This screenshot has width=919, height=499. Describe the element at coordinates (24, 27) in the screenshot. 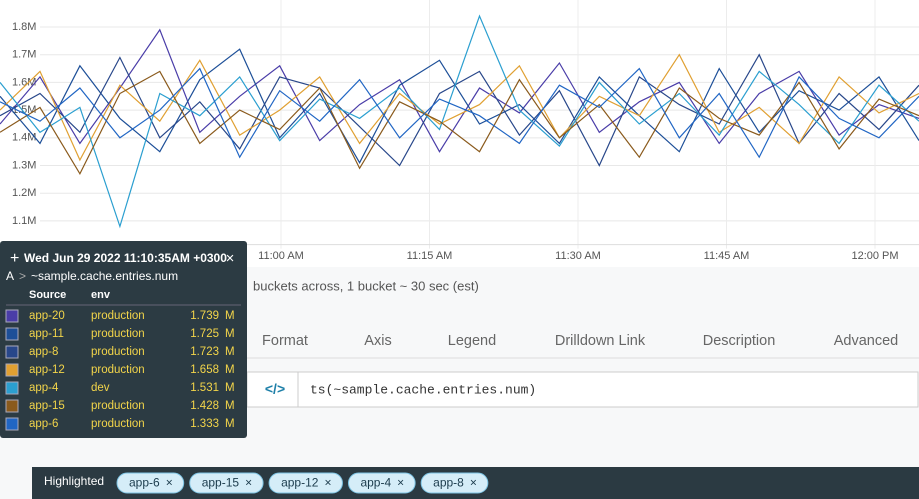

I see `y-tick-label: 1.8M` at that location.